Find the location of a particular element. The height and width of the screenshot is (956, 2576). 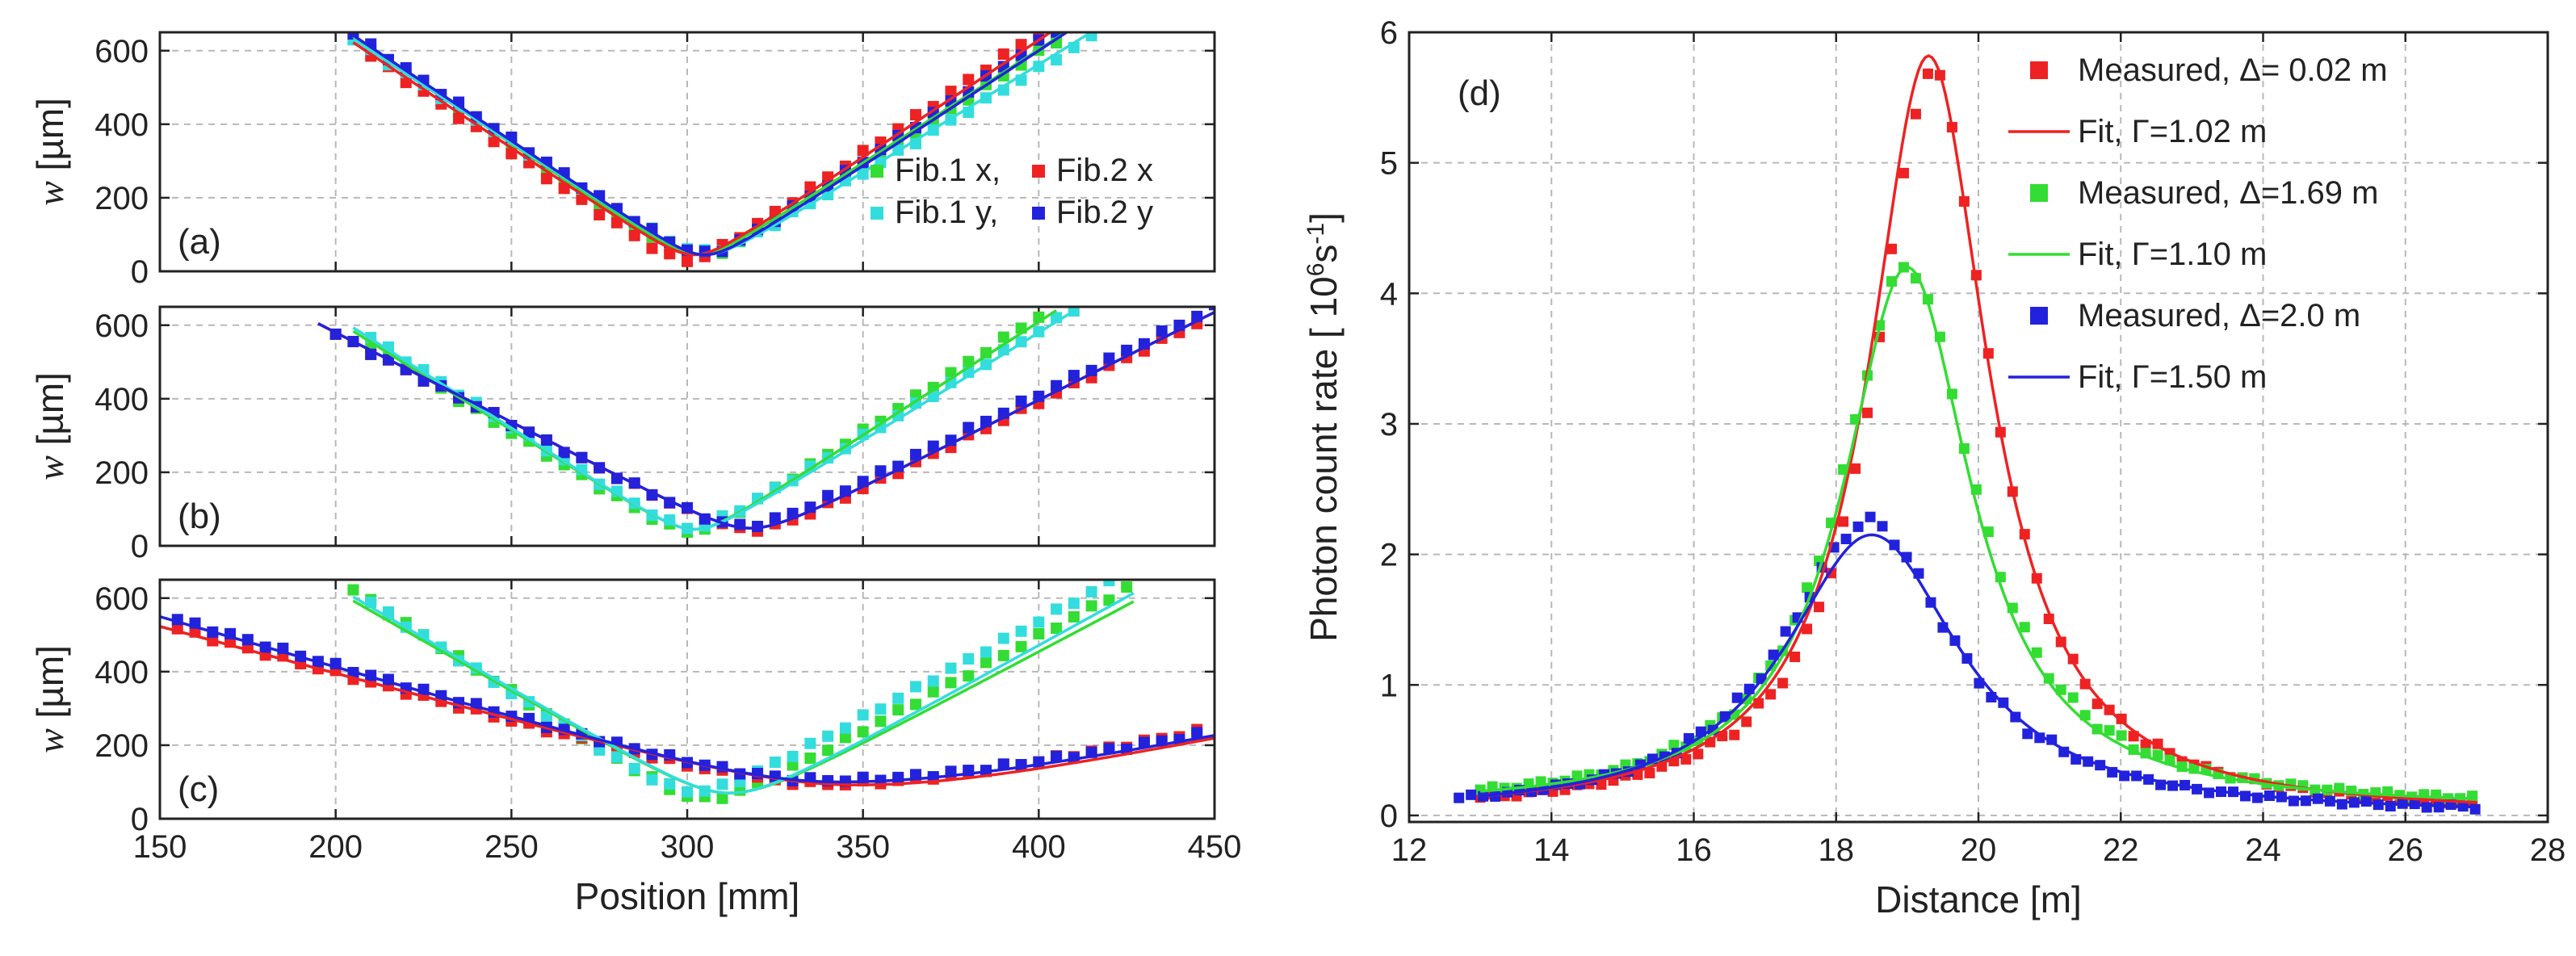

x-tick-label: 26 is located at coordinates (2406, 850).